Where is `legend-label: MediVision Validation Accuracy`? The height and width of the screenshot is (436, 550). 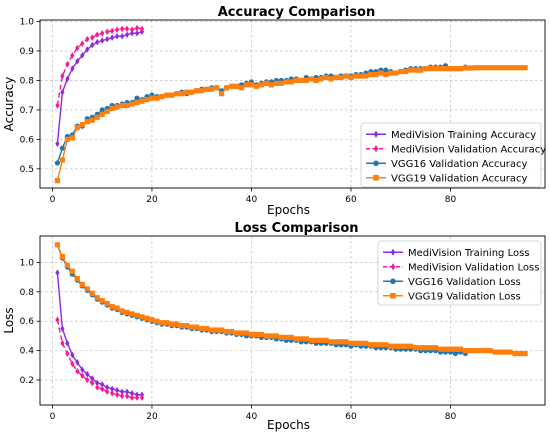
legend-label: MediVision Validation Accuracy is located at coordinates (468, 149).